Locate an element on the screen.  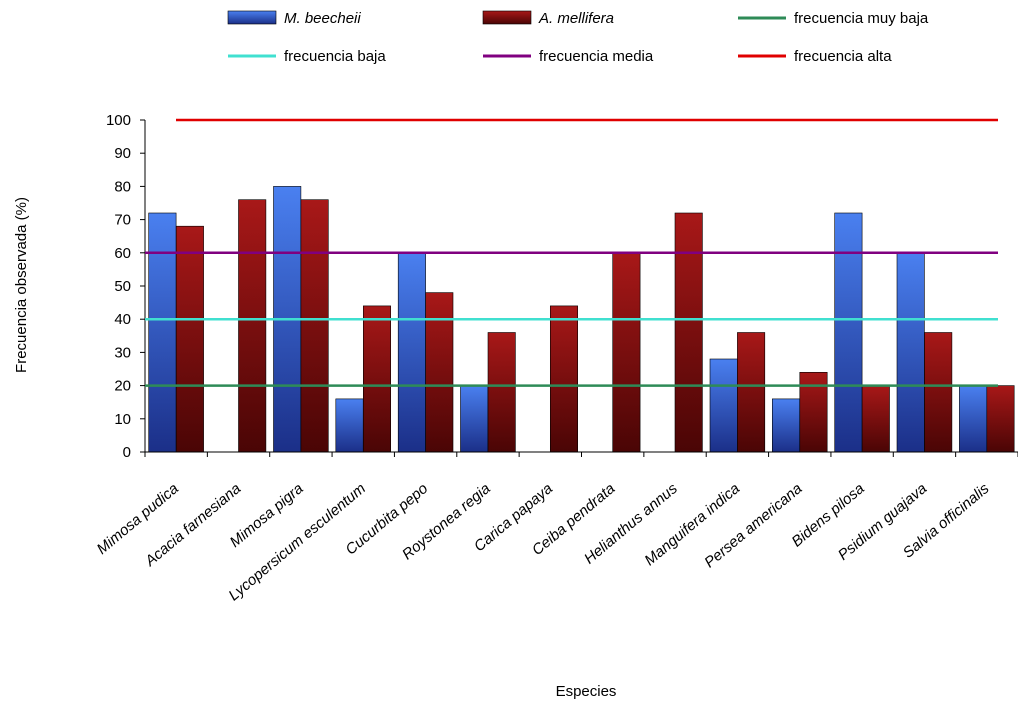
y-tick-label: 50 is located at coordinates (122, 286).